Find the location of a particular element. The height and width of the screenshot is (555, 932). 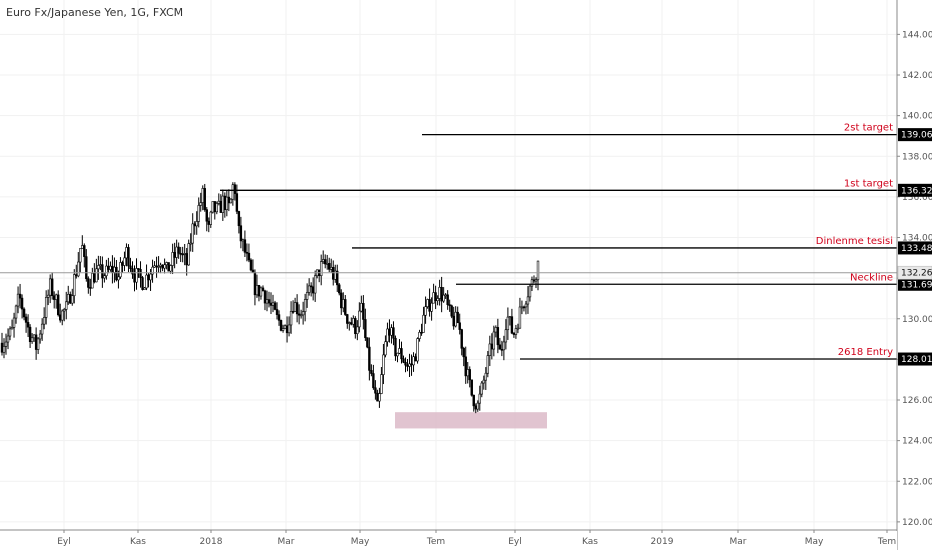

y-tick-label: 120.000 is located at coordinates (917, 523).